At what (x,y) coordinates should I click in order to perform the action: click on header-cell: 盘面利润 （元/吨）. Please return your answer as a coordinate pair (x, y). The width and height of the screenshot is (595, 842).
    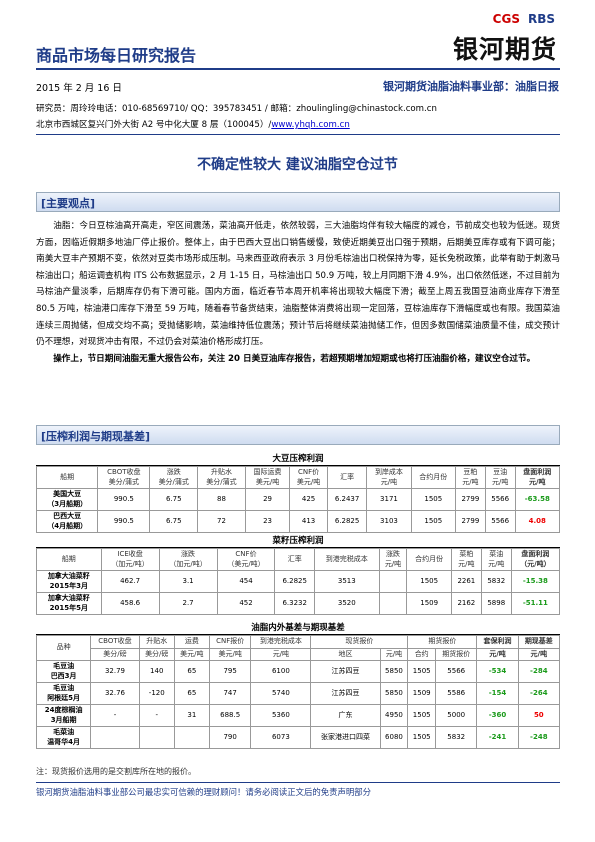
    Looking at the image, I should click on (535, 559).